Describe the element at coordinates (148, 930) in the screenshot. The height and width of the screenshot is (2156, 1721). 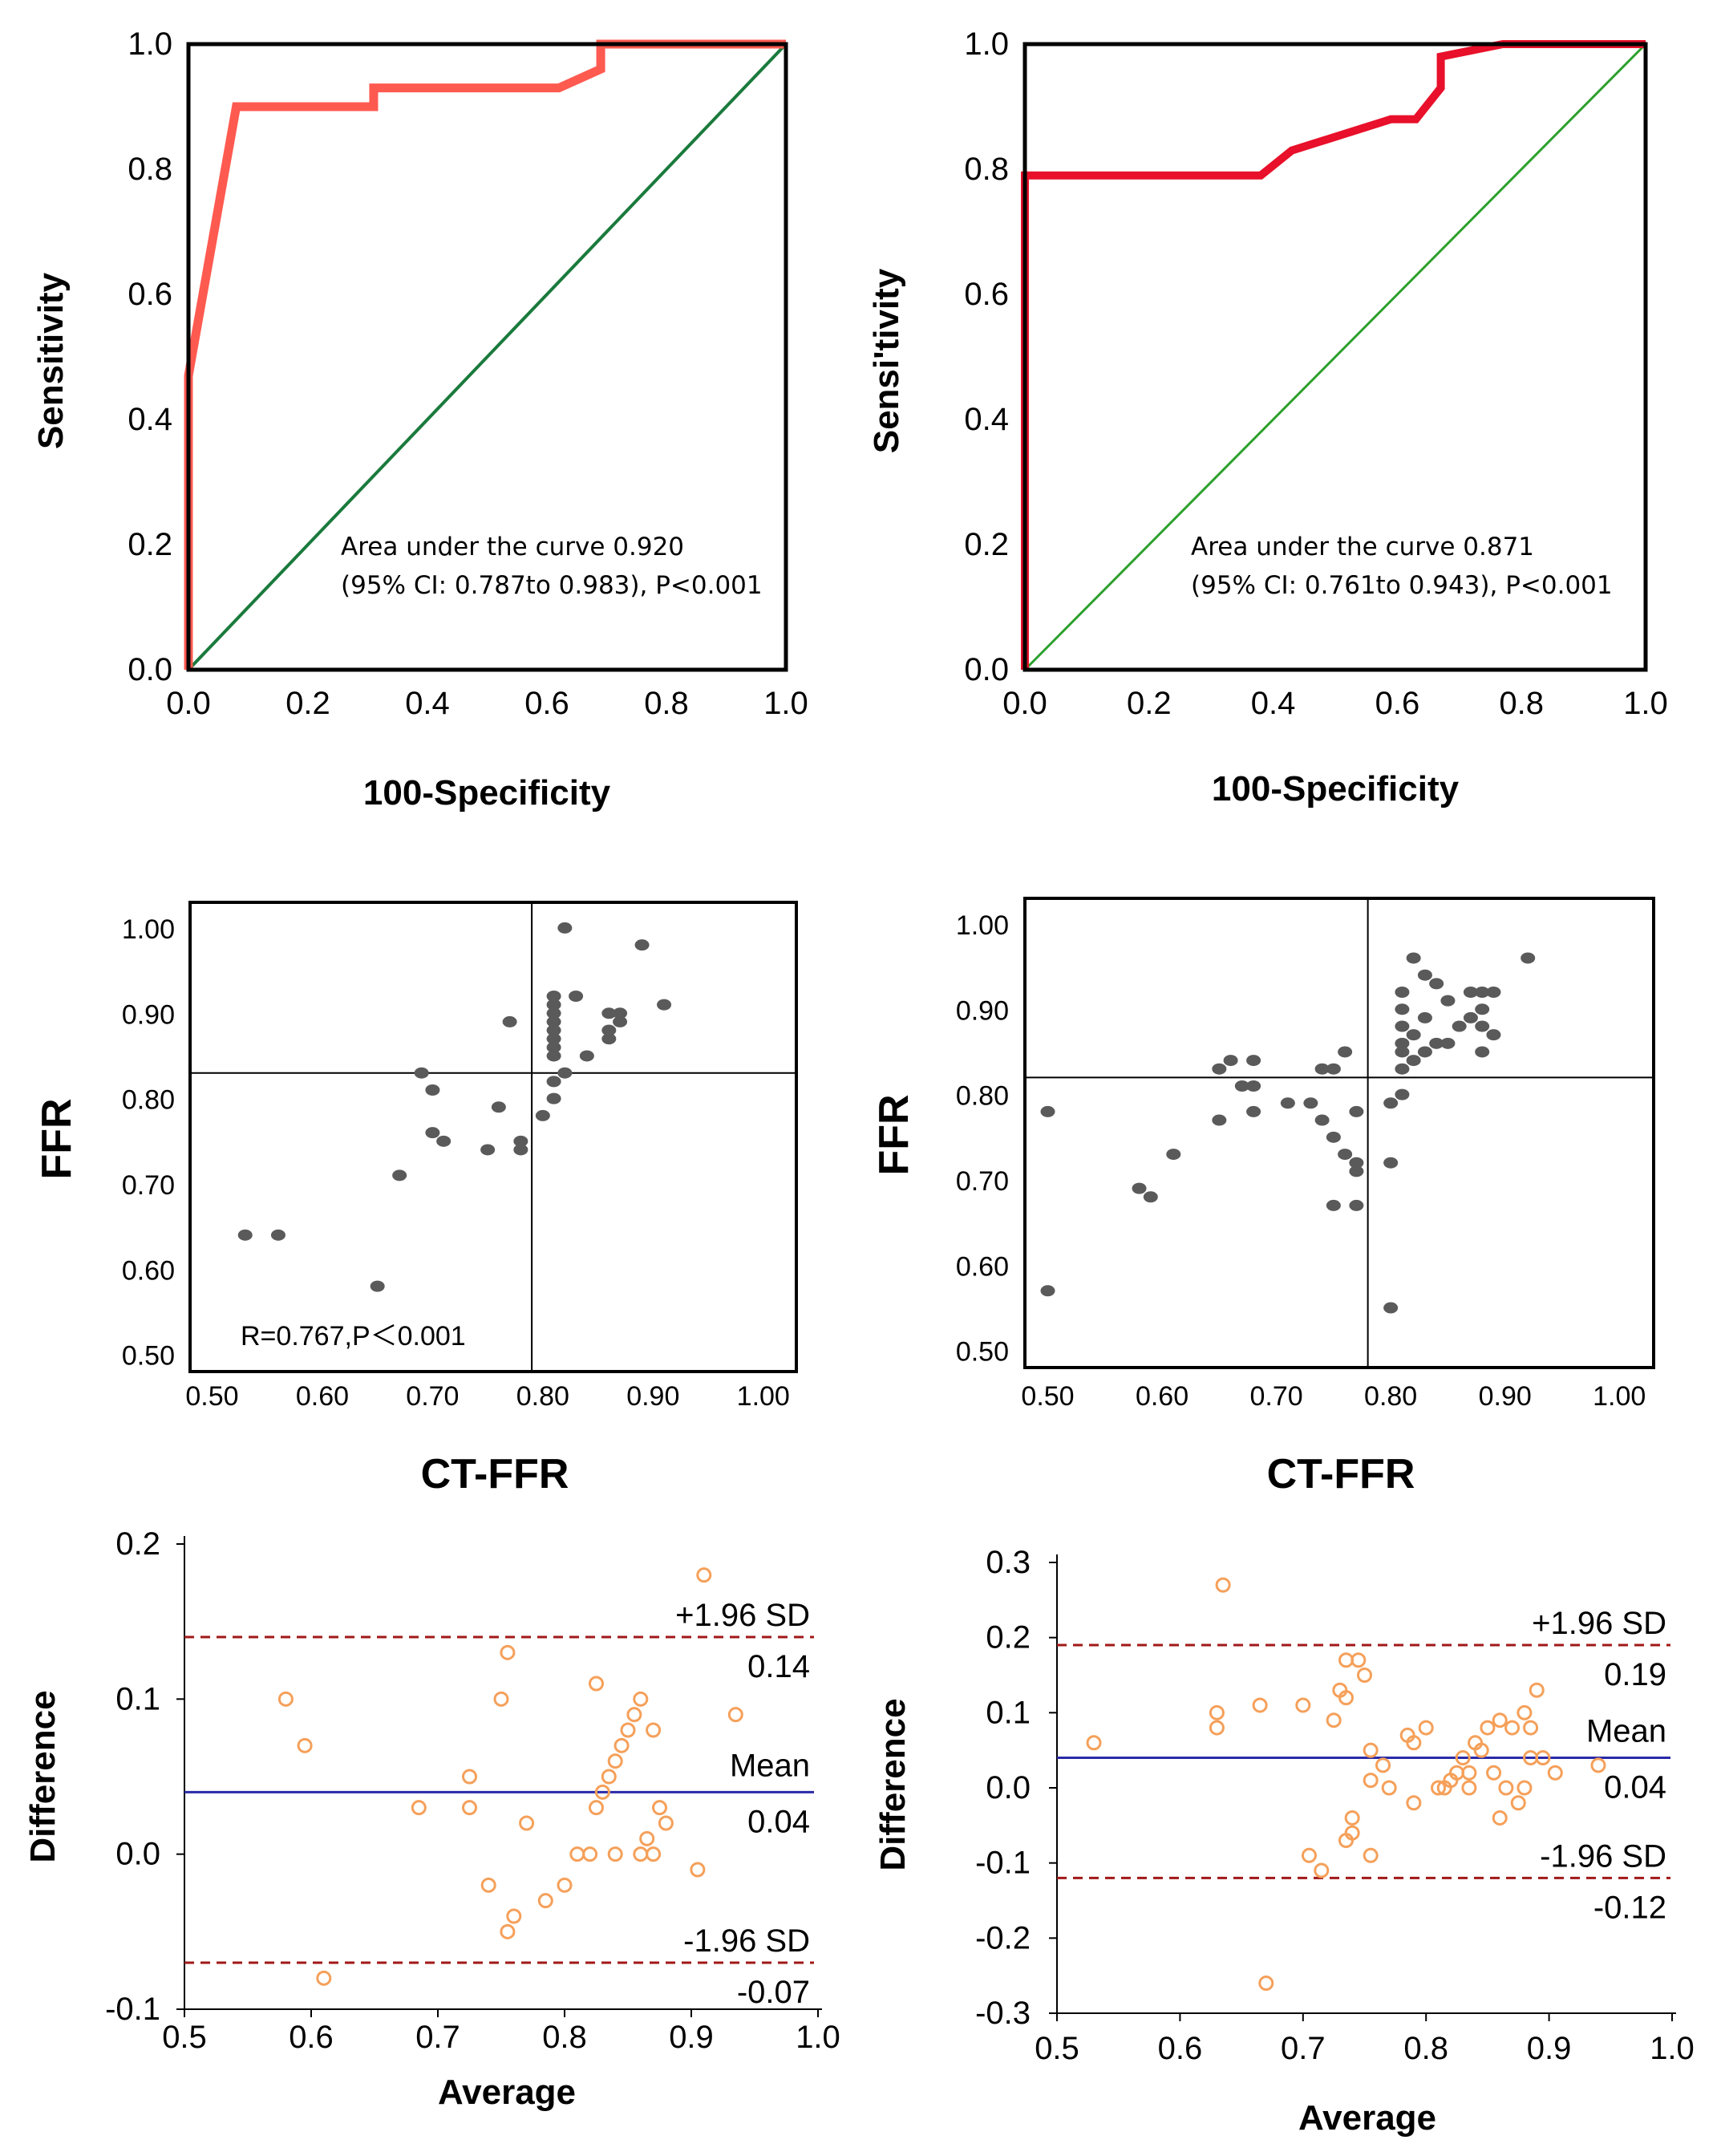
I see `y-tick-label: 1.00` at that location.